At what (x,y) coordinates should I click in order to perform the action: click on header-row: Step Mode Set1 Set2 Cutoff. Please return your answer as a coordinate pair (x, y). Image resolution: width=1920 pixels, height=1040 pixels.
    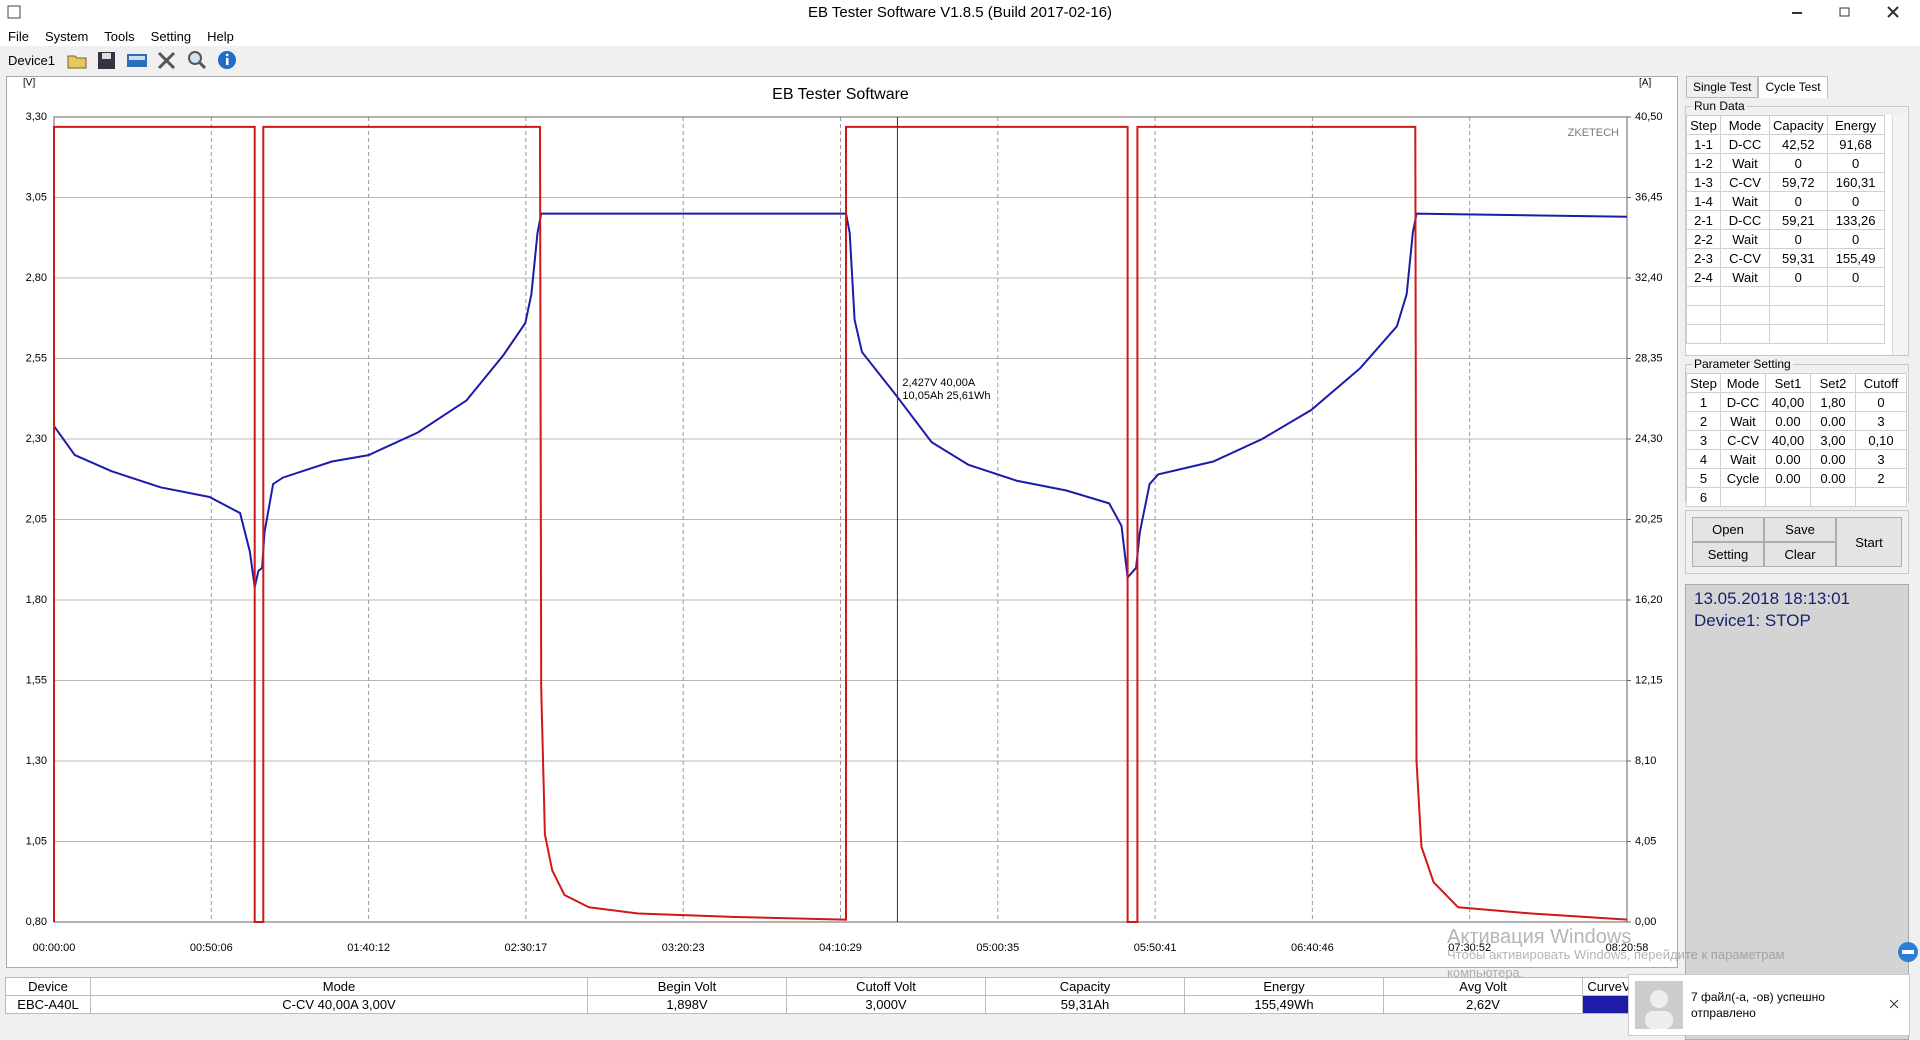
    Looking at the image, I should click on (1796, 383).